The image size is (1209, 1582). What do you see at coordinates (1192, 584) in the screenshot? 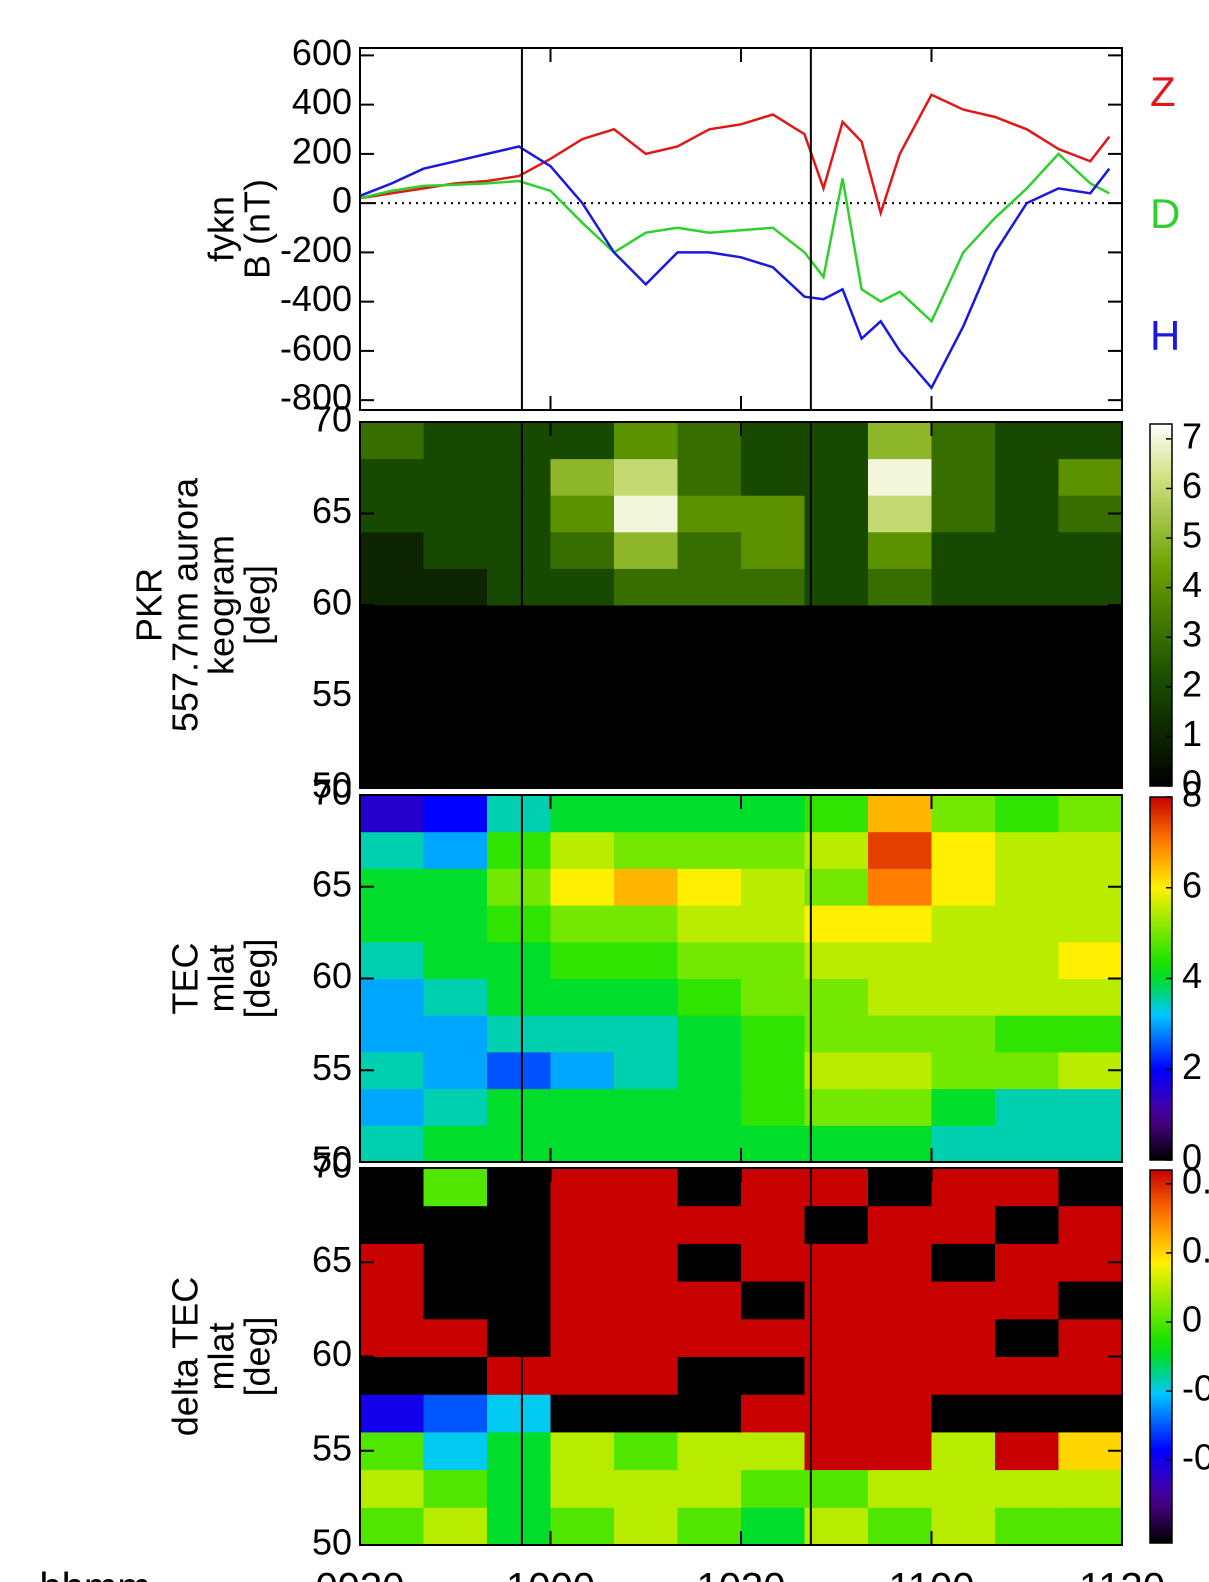
I see `colorbar-tick-label: 4` at bounding box center [1192, 584].